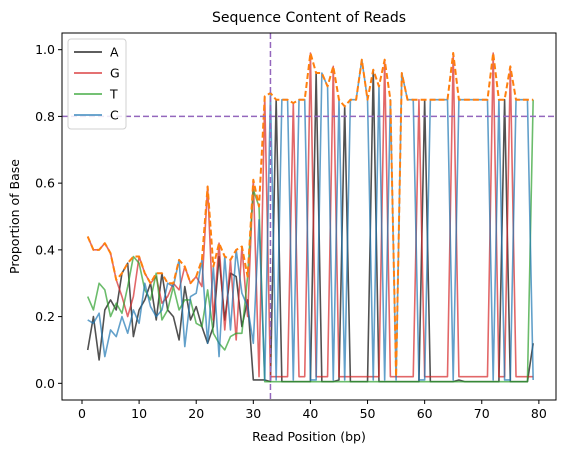 This screenshot has width=567, height=453. Describe the element at coordinates (113, 94) in the screenshot. I see `legend-label-t: T` at that location.